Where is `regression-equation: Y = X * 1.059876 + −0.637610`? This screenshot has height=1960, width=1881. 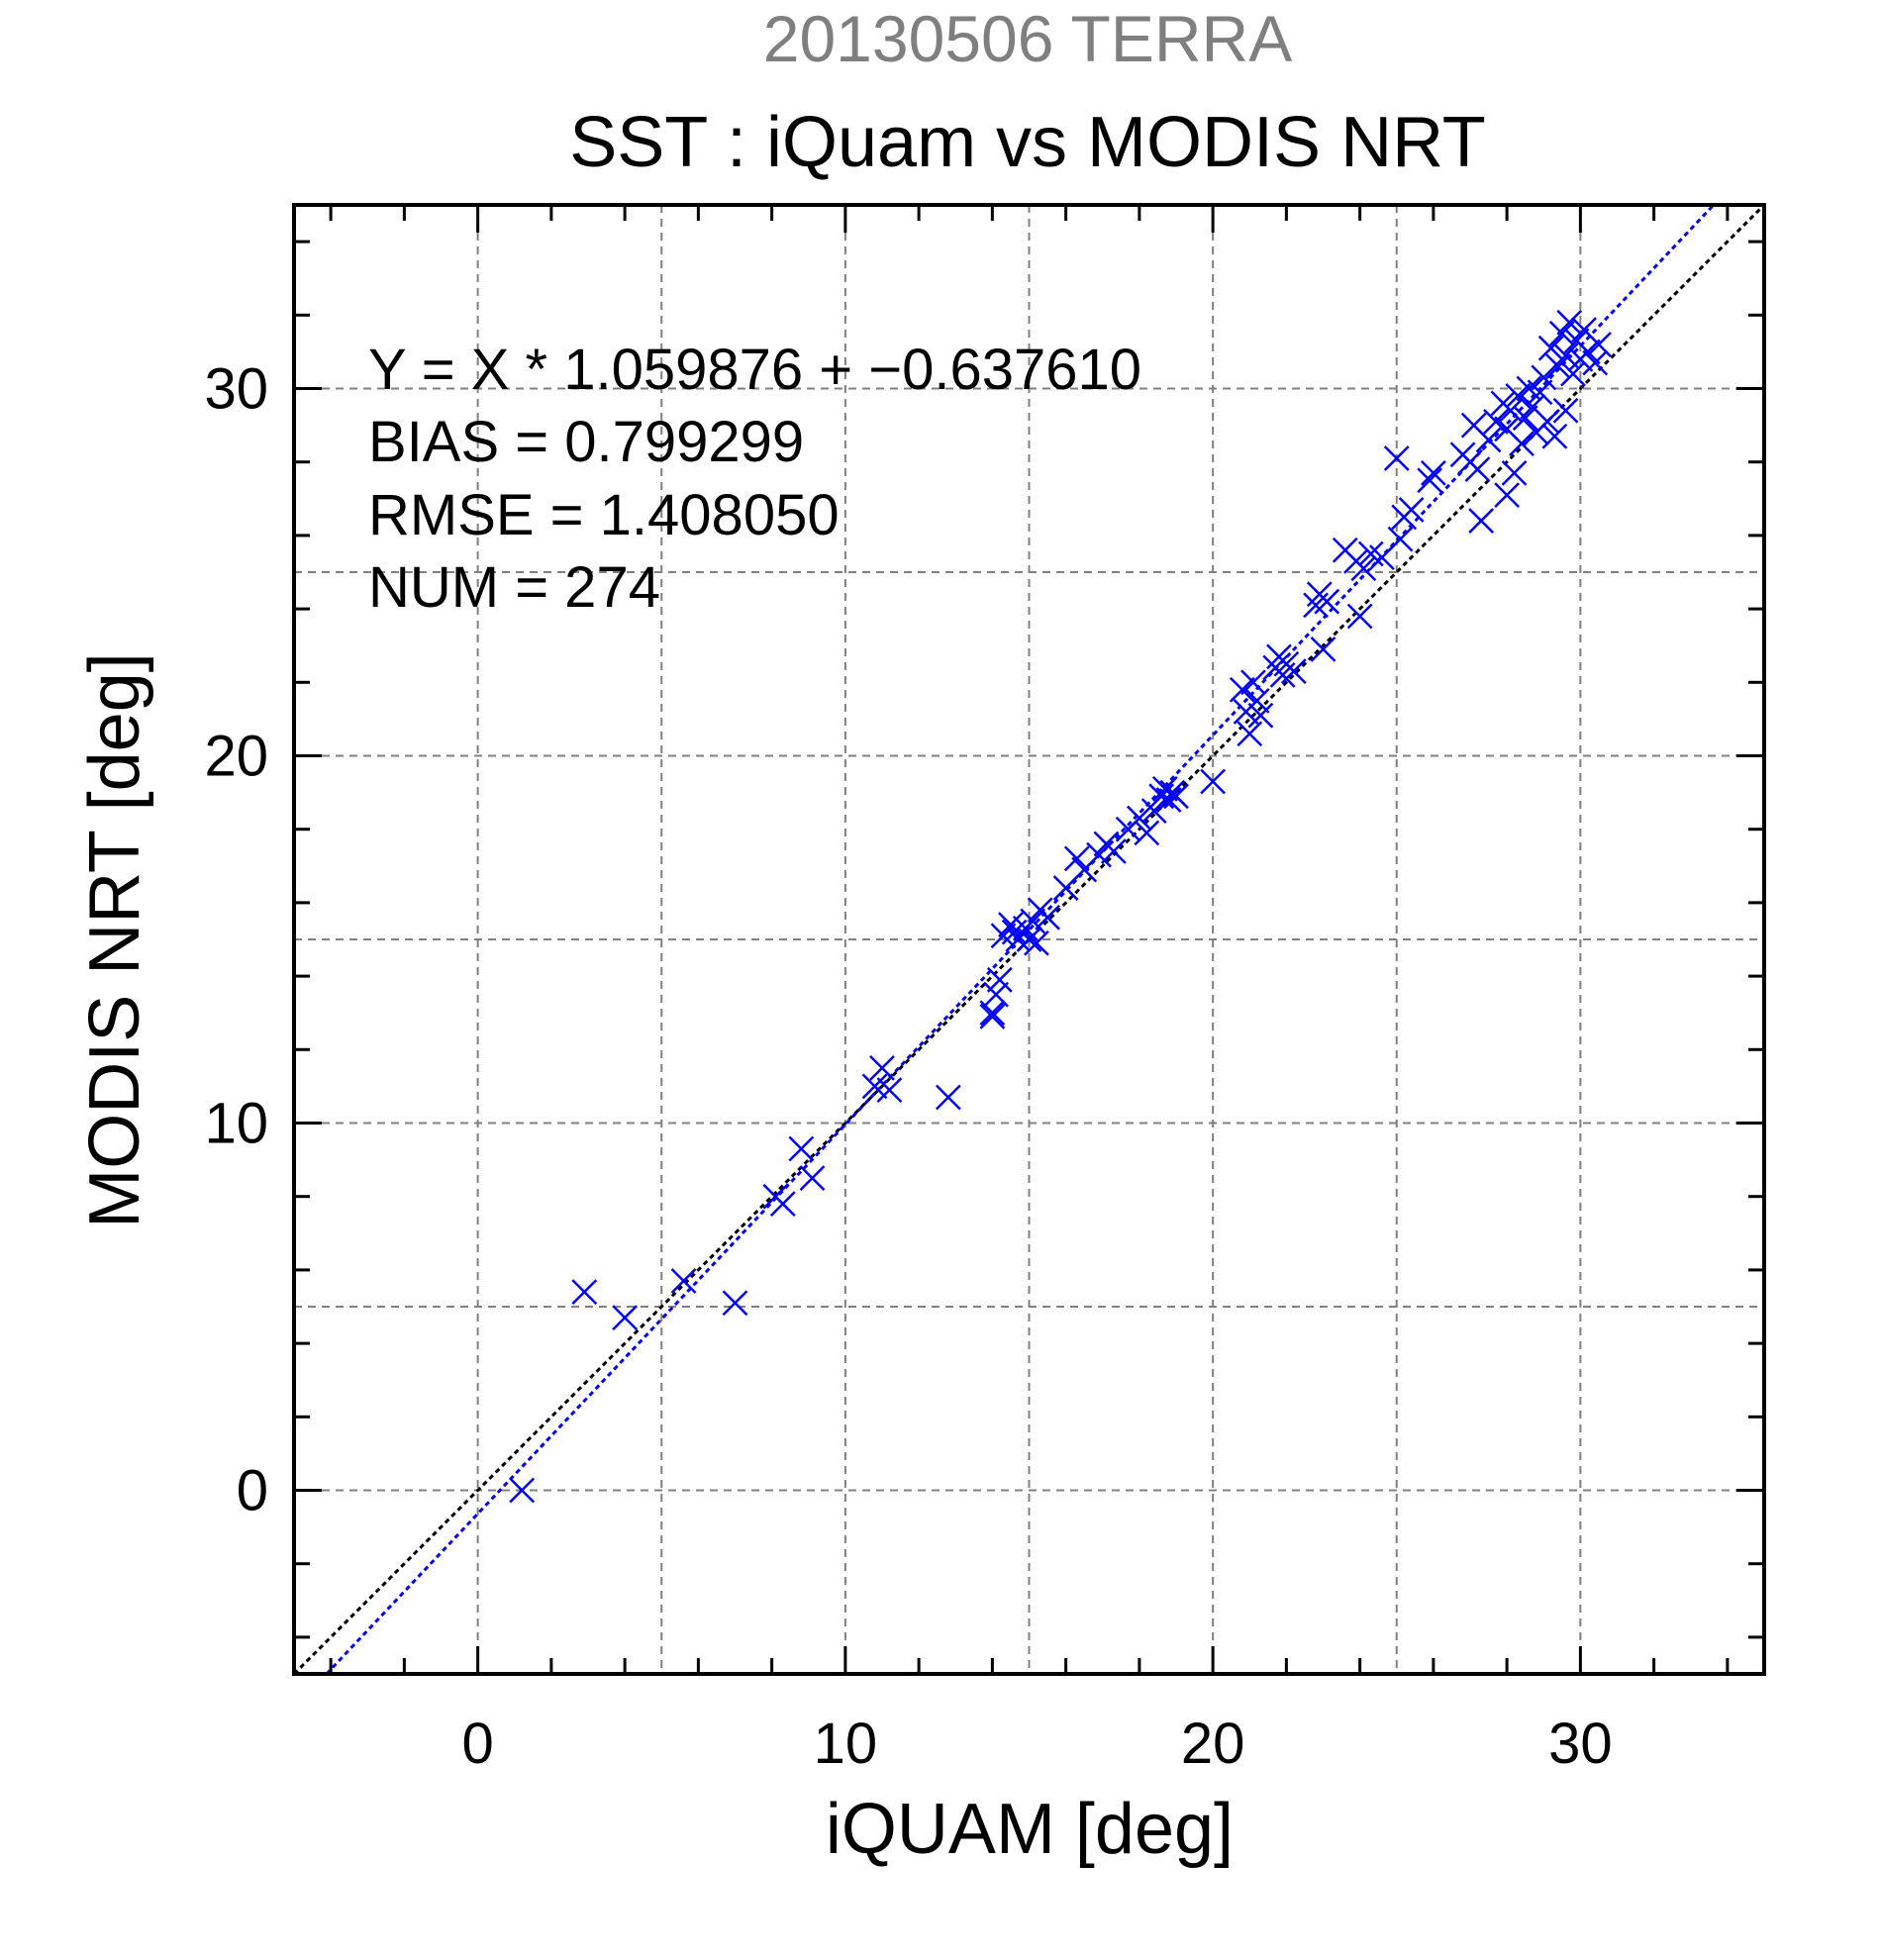 regression-equation: Y = X * 1.059876 + −0.637610 is located at coordinates (754, 370).